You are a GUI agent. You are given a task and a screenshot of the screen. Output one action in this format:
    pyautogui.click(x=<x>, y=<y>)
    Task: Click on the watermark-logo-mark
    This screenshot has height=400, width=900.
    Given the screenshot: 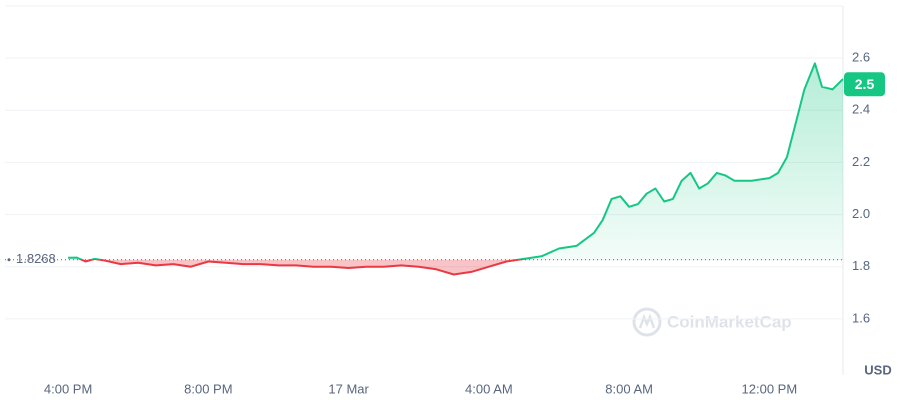 What is the action you would take?
    pyautogui.click(x=647, y=321)
    